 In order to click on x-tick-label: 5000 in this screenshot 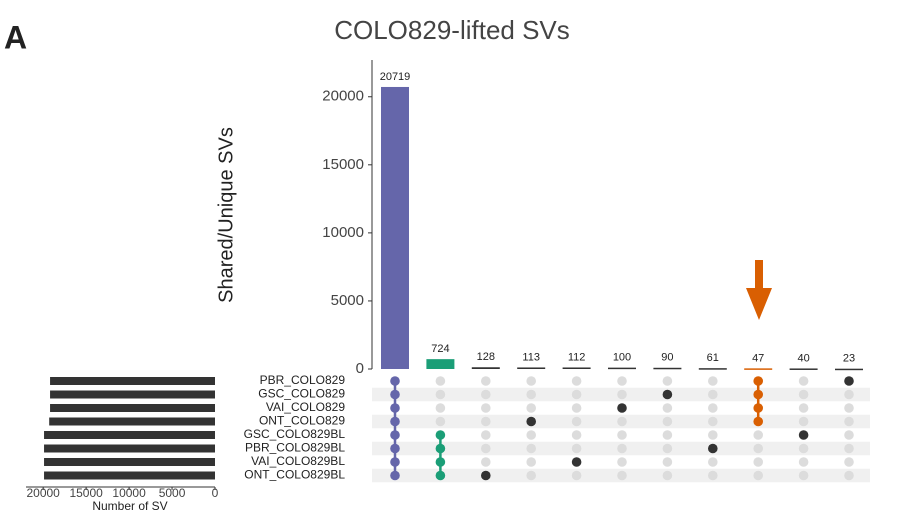, I will do `click(172, 493)`.